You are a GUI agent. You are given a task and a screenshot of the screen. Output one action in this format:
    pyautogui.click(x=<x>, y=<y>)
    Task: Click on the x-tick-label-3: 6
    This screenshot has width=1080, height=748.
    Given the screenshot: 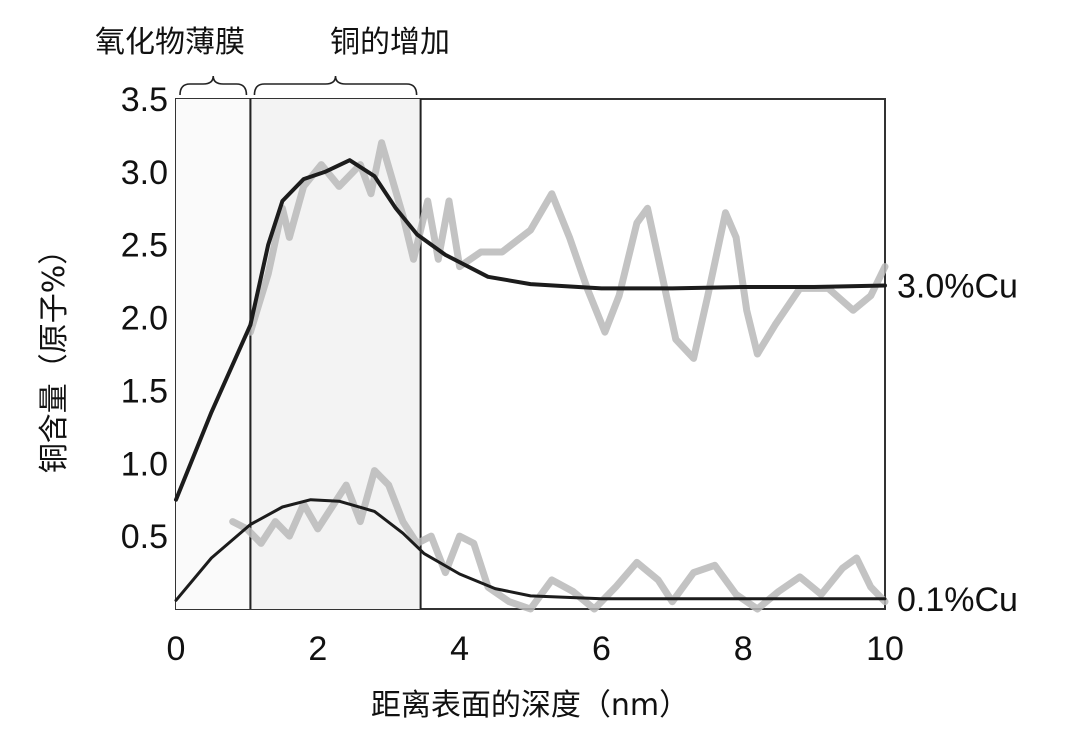 What is the action you would take?
    pyautogui.click(x=601, y=649)
    